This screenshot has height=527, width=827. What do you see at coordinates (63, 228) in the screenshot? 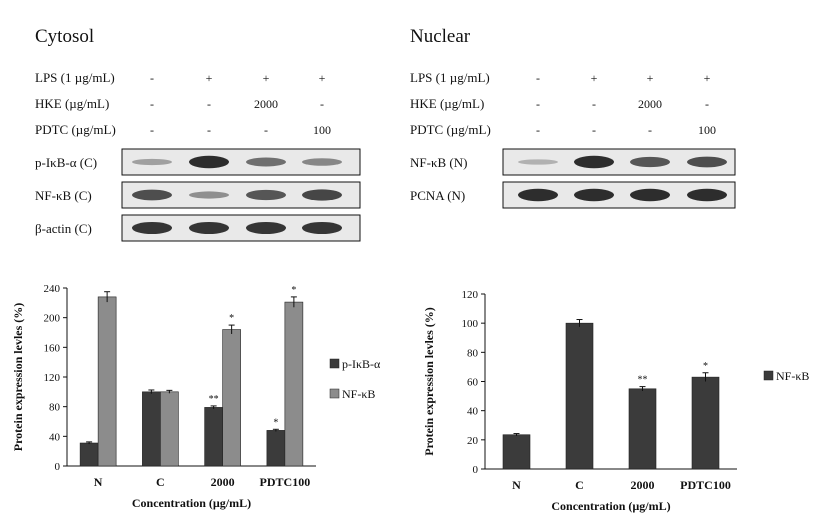
I see `blot-label: β-actin (C)` at bounding box center [63, 228].